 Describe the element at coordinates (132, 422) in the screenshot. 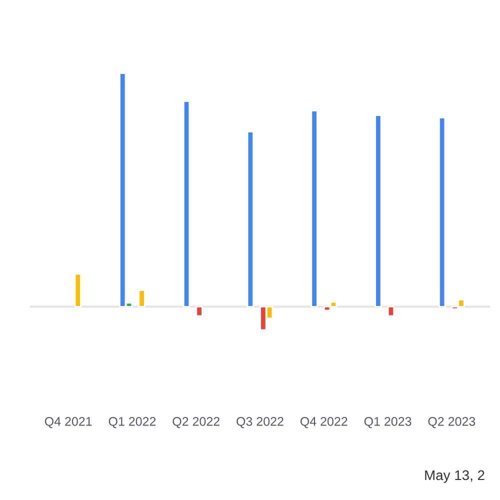

I see `x-tick-label: Q1 2022` at that location.